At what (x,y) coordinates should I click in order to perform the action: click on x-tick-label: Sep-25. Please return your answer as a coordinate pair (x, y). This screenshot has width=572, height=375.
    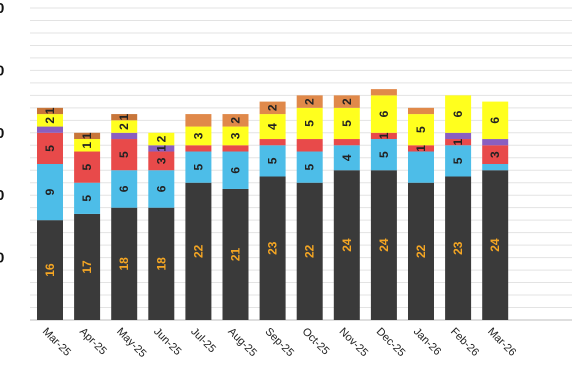
    Looking at the image, I should click on (279, 343).